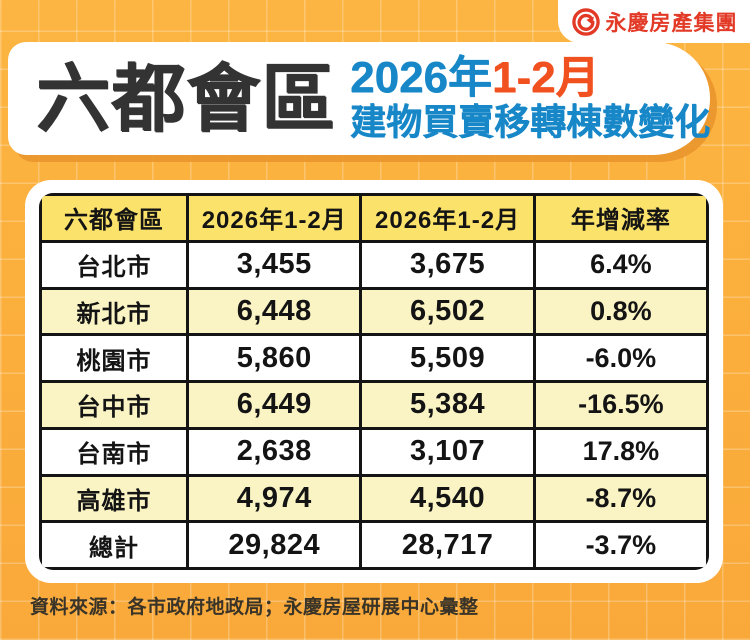 Image resolution: width=750 pixels, height=640 pixels. I want to click on value-cell: 28,717, so click(447, 545).